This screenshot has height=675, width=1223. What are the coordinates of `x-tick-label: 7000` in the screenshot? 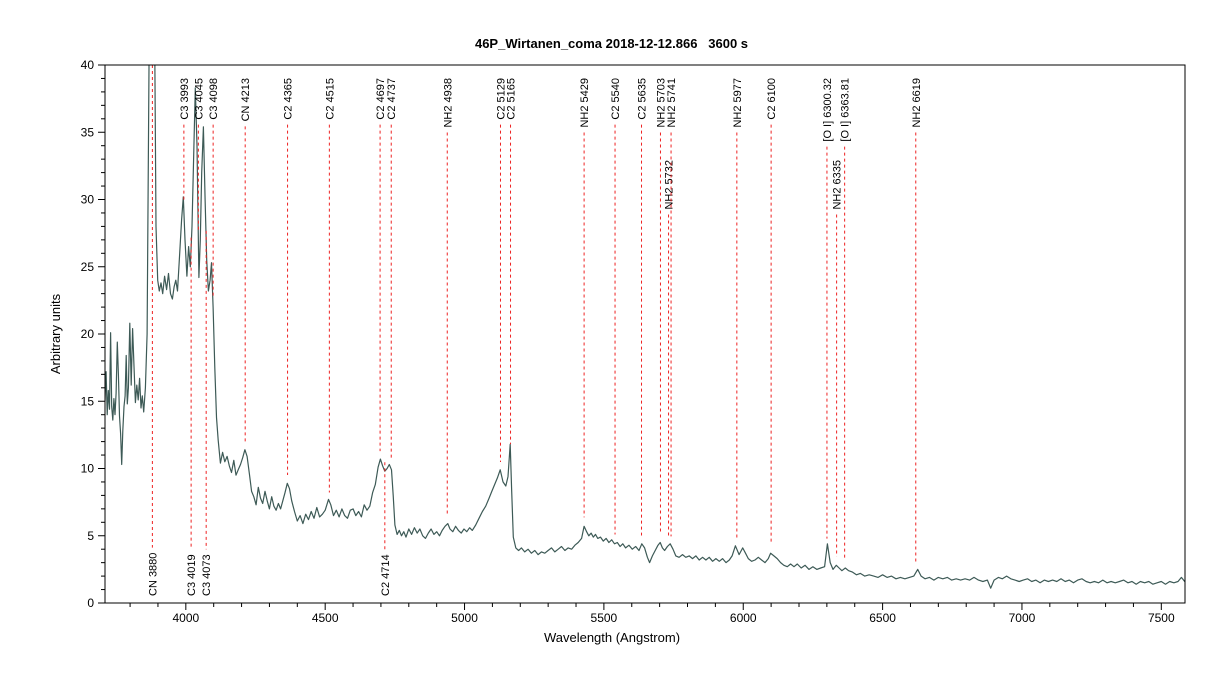 It's located at (1022, 618).